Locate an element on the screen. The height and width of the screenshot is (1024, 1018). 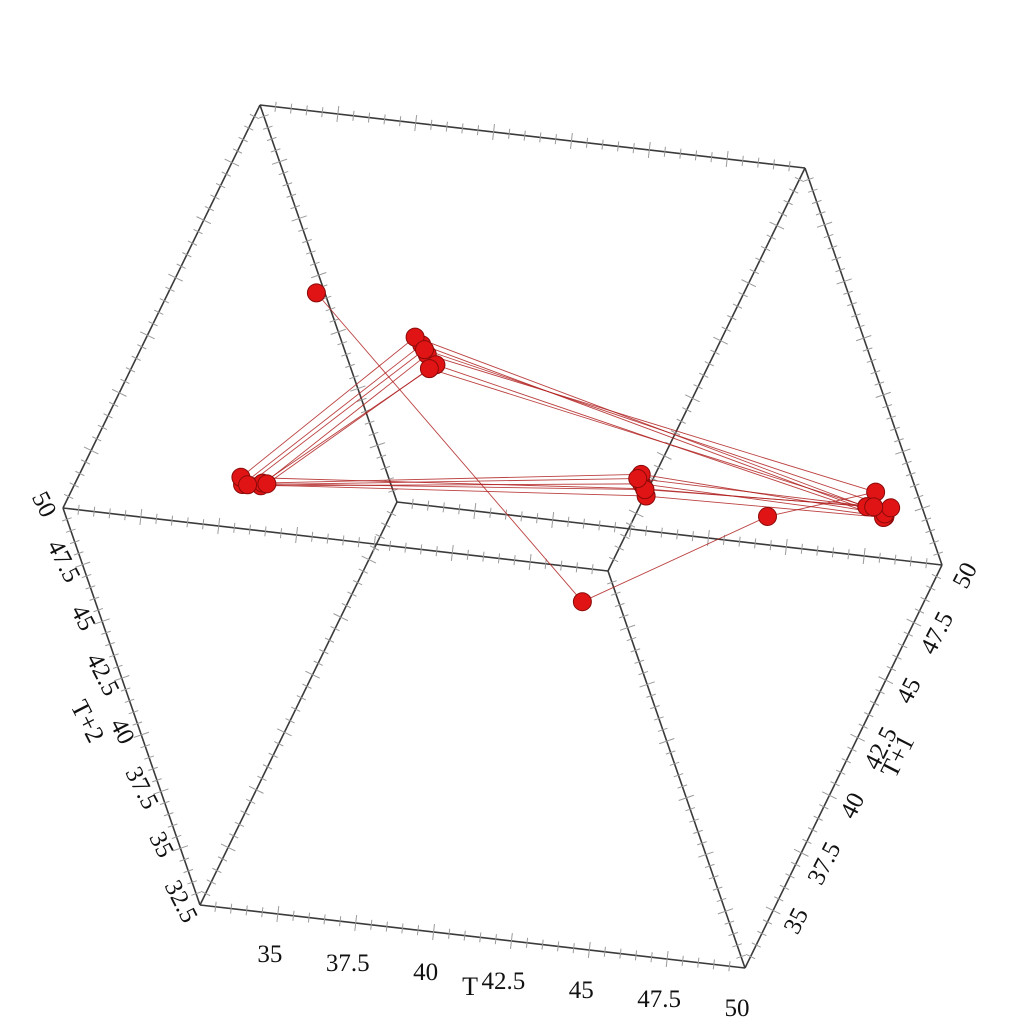
z-tick-label-0: 50 is located at coordinates (43, 504).